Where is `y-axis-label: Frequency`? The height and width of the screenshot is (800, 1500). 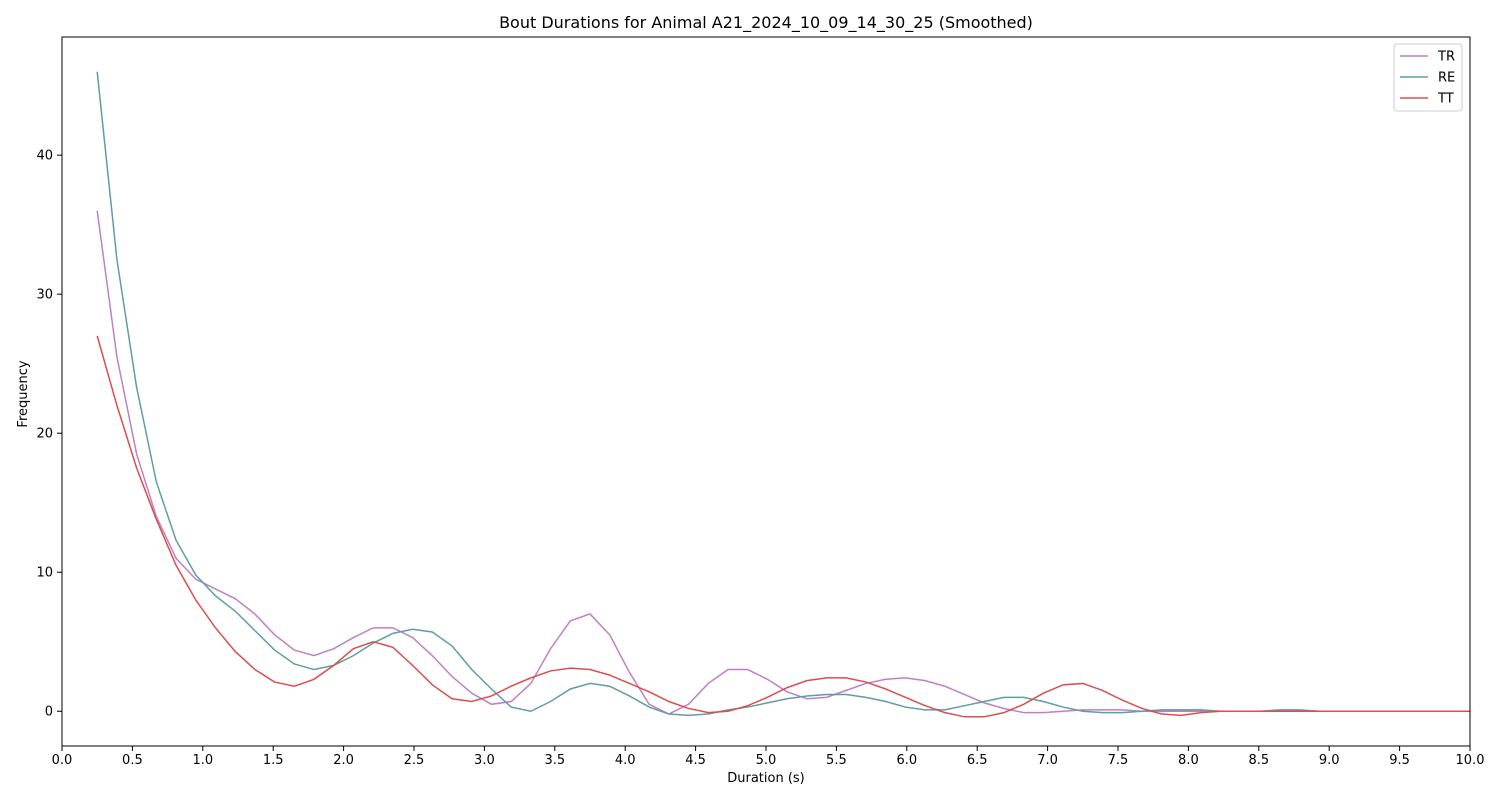 y-axis-label: Frequency is located at coordinates (23, 393).